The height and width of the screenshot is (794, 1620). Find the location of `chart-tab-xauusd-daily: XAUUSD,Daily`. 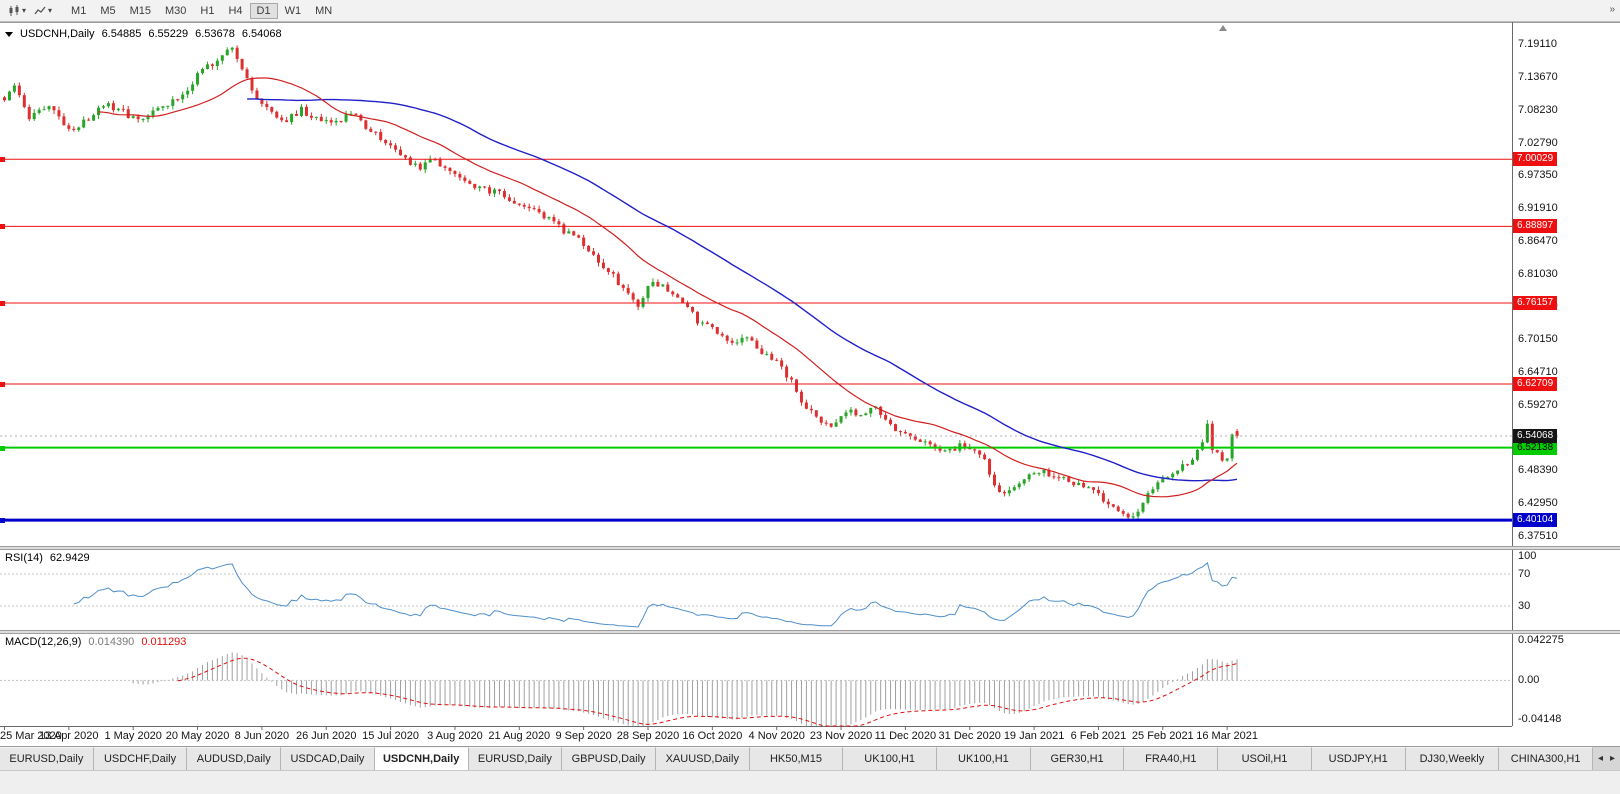

chart-tab-xauusd-daily: XAUUSD,Daily is located at coordinates (702, 758).